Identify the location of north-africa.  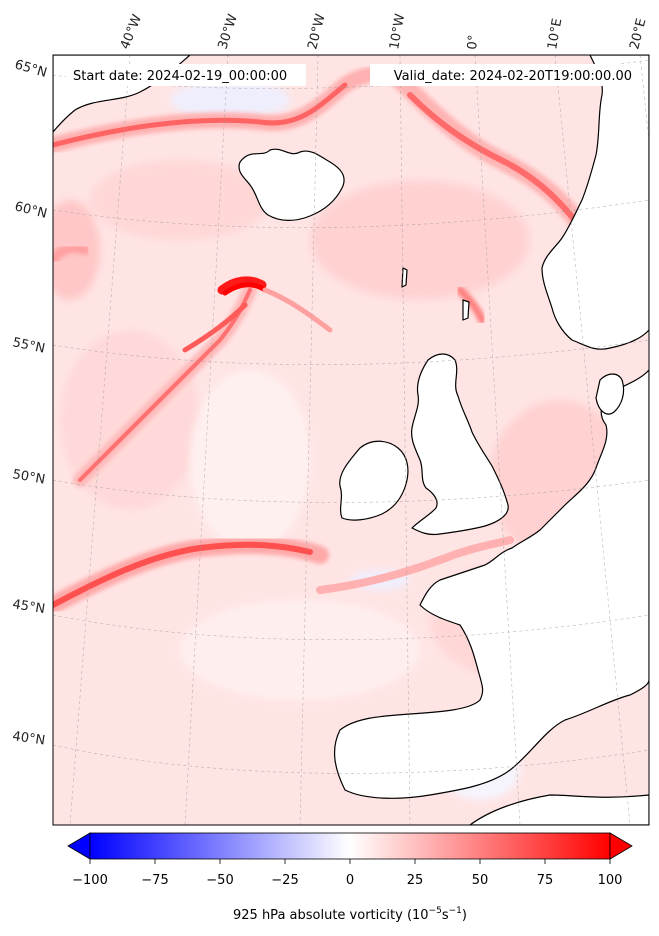
(559, 809).